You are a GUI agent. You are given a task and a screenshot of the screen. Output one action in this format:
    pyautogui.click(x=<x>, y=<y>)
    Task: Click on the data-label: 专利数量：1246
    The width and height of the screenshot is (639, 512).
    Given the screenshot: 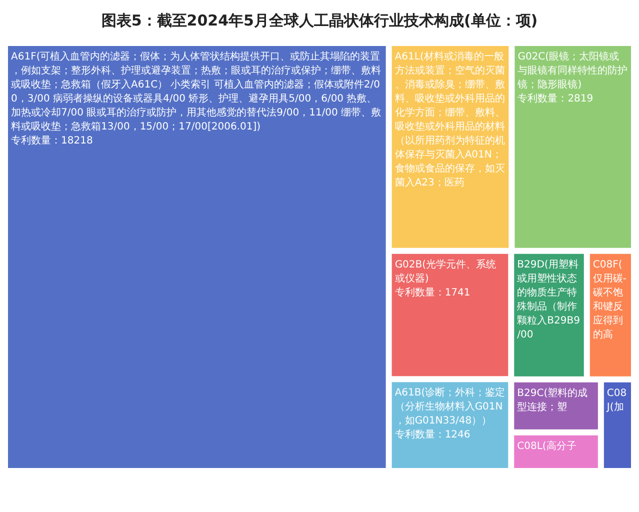 What is the action you would take?
    pyautogui.click(x=432, y=434)
    